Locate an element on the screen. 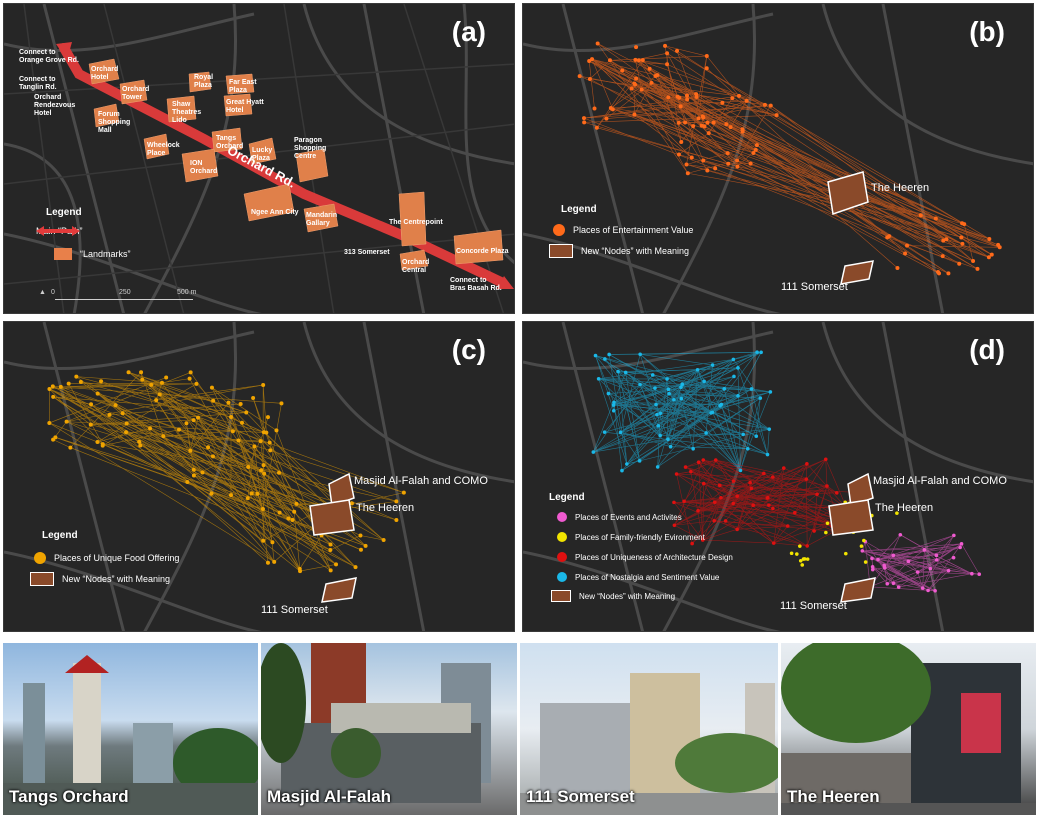  landmark-label: Royal Plaza is located at coordinates (204, 81).